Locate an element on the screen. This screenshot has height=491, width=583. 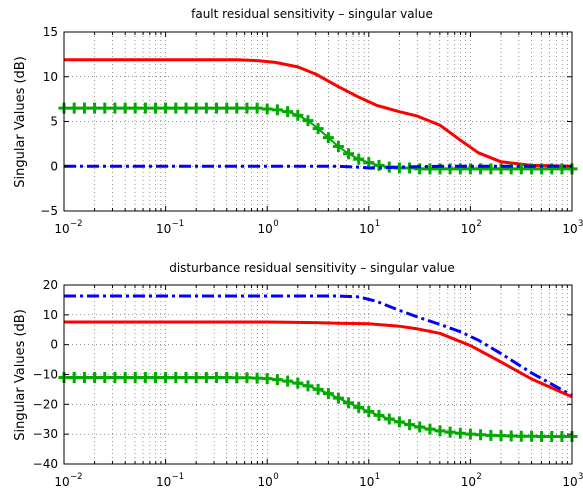
y-tick-label: −40 is located at coordinates (45, 464).